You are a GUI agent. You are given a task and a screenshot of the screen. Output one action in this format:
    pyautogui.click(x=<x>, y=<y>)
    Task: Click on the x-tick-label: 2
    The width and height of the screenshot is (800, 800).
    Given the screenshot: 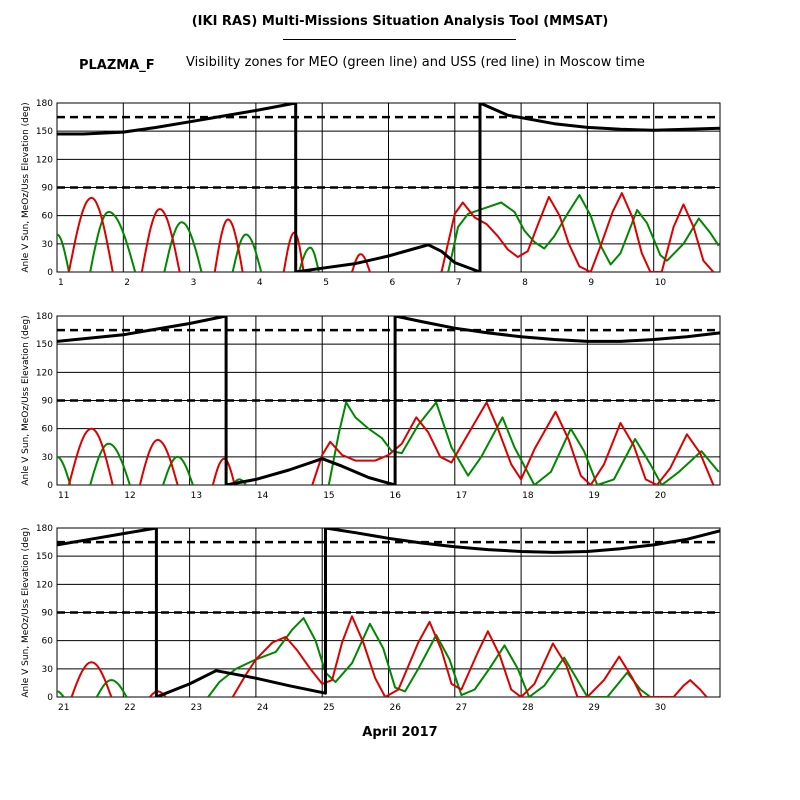 What is the action you would take?
    pyautogui.click(x=127, y=283)
    